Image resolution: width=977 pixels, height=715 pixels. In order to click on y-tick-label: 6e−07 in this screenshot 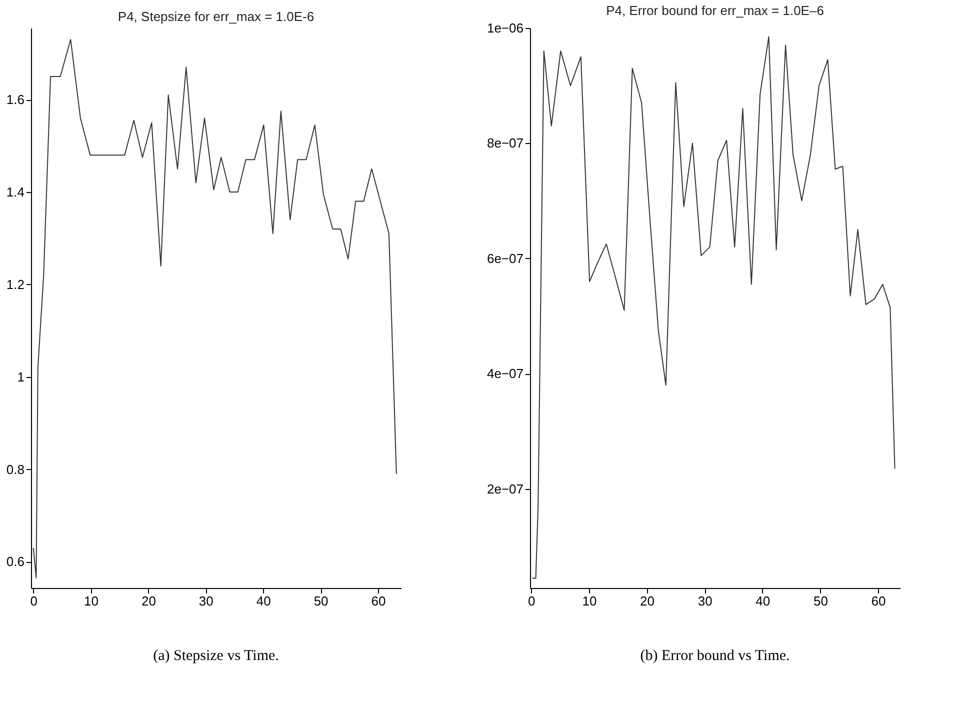, I will do `click(505, 258)`.